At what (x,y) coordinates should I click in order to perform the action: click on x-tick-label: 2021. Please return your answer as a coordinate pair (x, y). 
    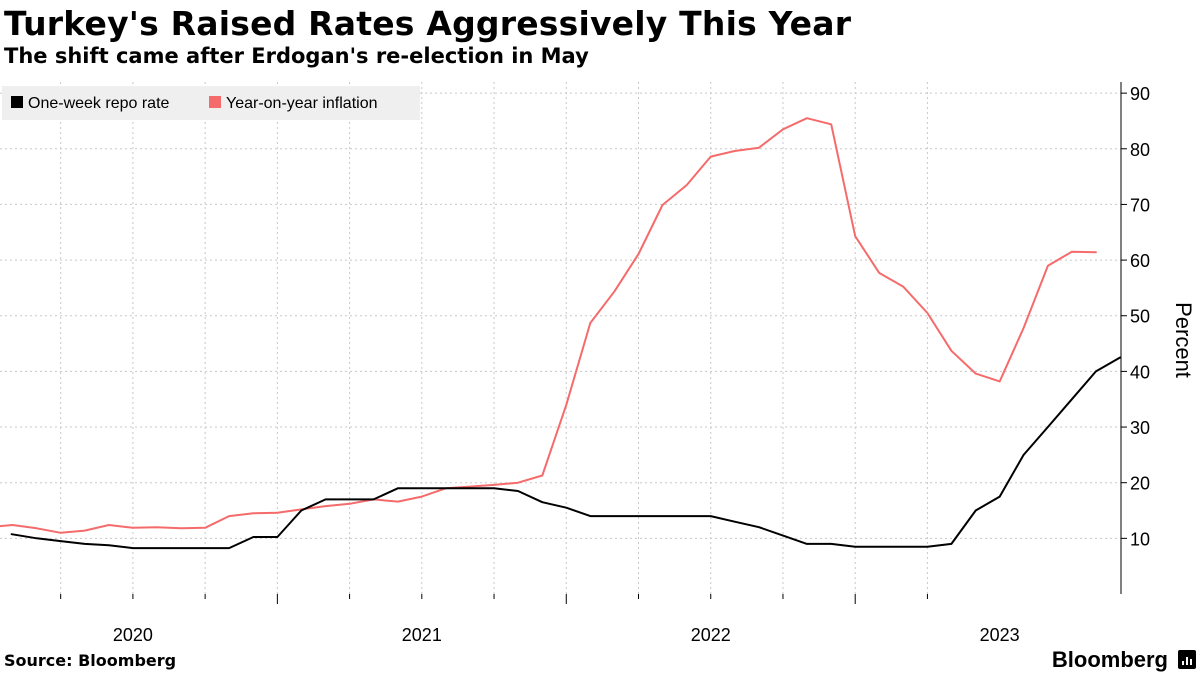
    Looking at the image, I should click on (422, 635).